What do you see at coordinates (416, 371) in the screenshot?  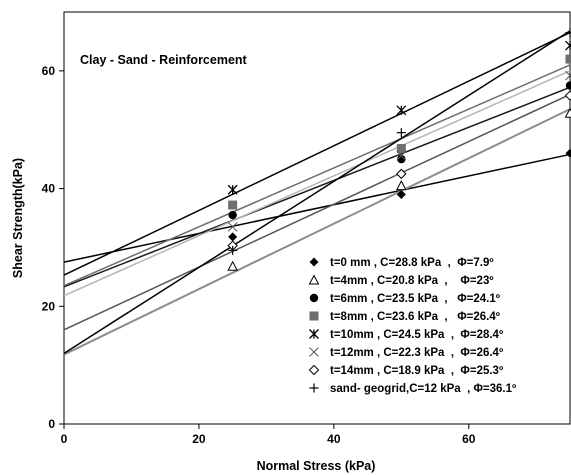 I see `legend-label-6: t=14mm , C=18.9 kPa , Φ=25.3º` at bounding box center [416, 371].